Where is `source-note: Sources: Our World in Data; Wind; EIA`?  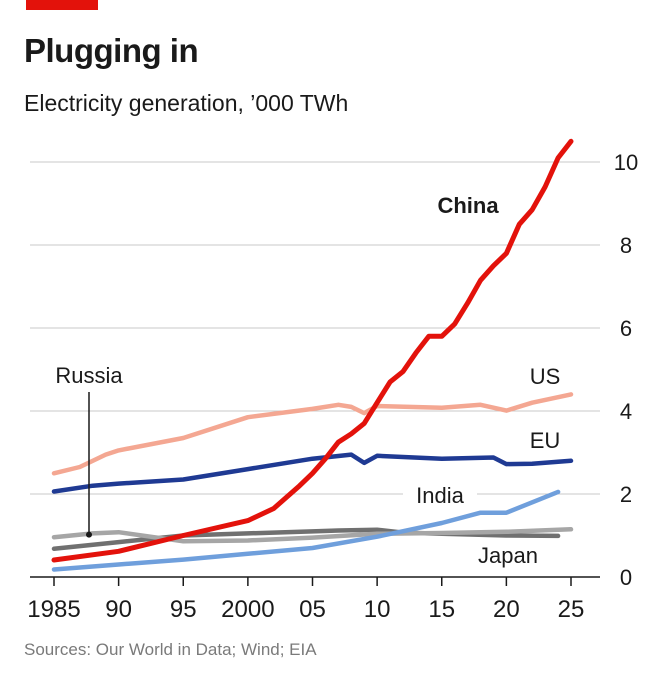 source-note: Sources: Our World in Data; Wind; EIA is located at coordinates (170, 649).